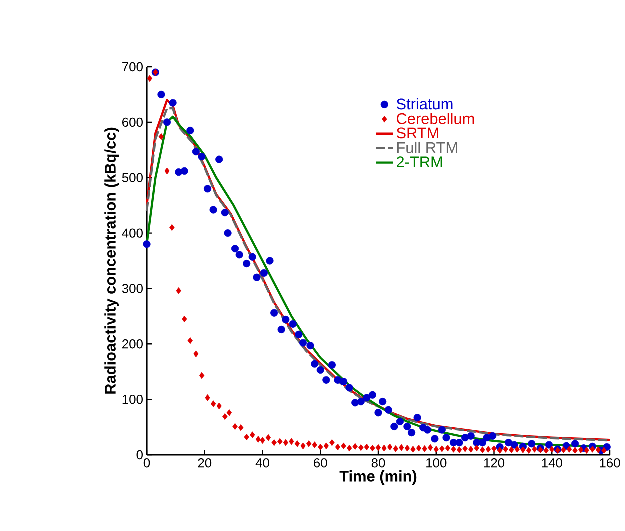 This screenshot has width=625, height=531. I want to click on legend-label: Cerebellum, so click(435, 118).